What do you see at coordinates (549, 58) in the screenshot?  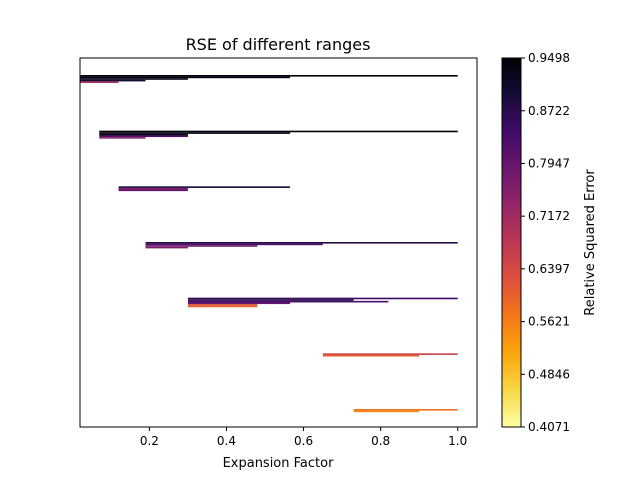 I see `colorbar-tick-label: 0.9498` at bounding box center [549, 58].